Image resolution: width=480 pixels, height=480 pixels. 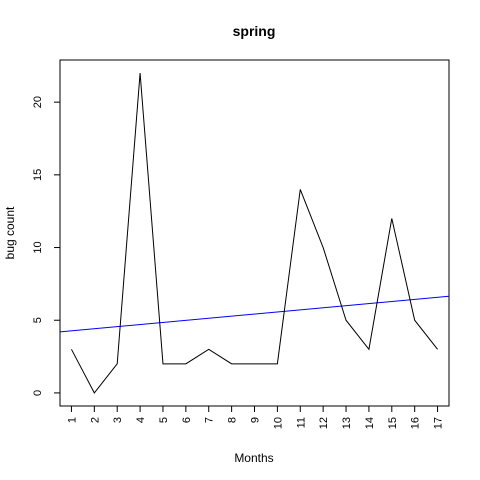 I want to click on x-tick-label: 15, so click(x=393, y=423).